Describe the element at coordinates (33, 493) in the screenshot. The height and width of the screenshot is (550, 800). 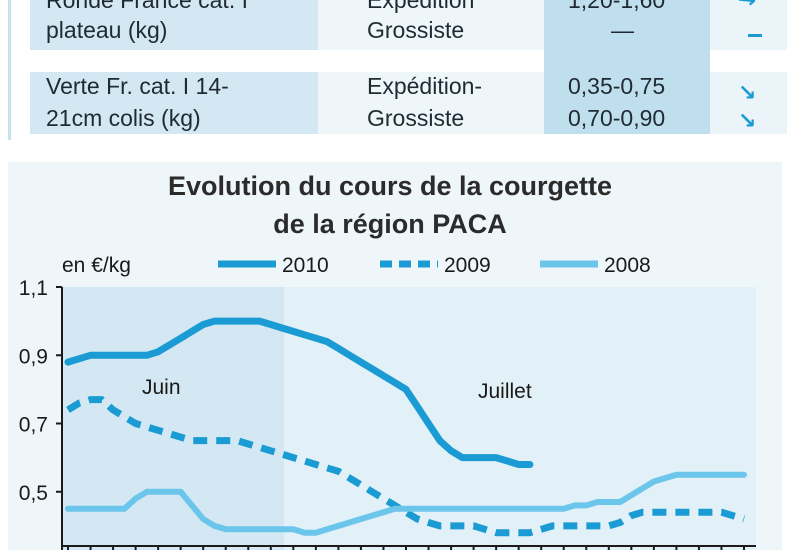
I see `y-tick-label: 0,5` at that location.